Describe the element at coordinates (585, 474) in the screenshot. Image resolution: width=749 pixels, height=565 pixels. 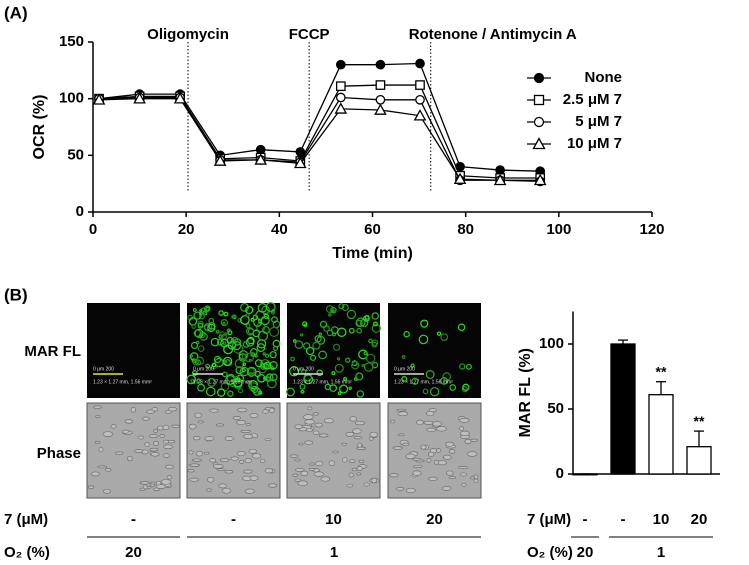
I see `bar` at that location.